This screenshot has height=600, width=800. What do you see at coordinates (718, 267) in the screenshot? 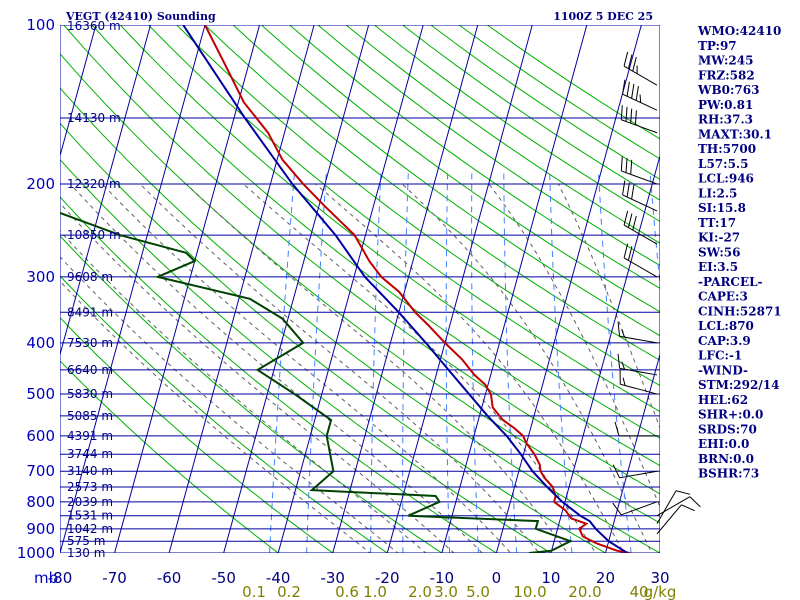
I see `index-item: EI:3.5` at bounding box center [718, 267].